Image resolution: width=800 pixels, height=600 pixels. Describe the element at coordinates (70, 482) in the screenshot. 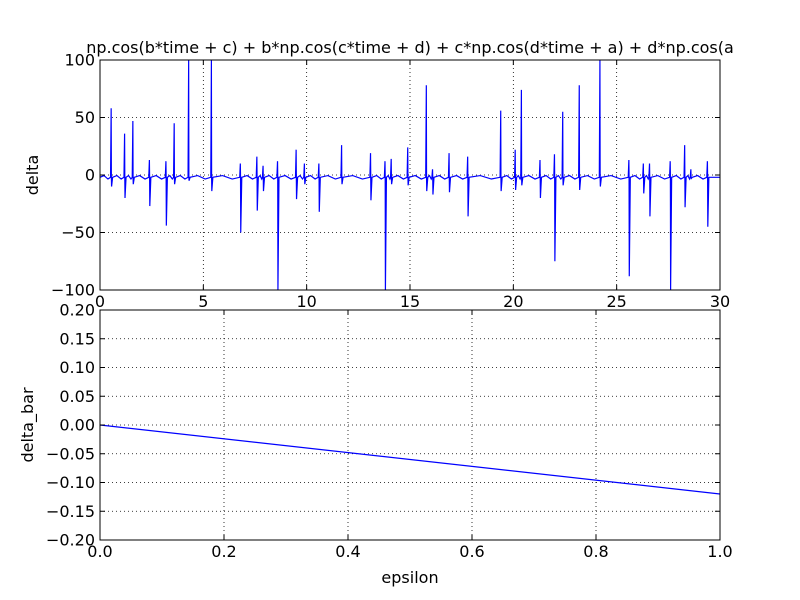

I see `bottom-y-tick-label: −0.10` at that location.